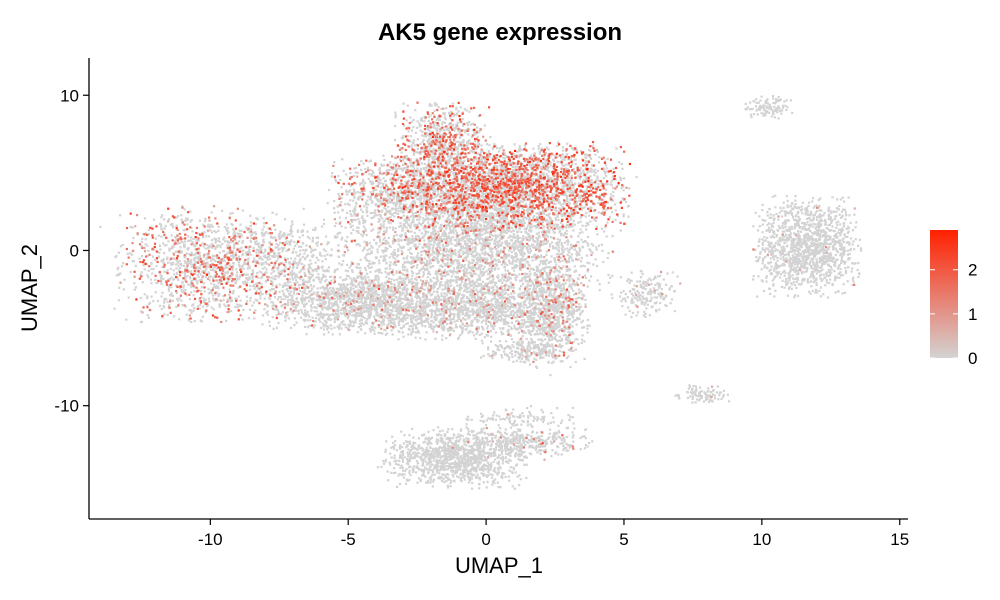  What do you see at coordinates (500, 32) in the screenshot?
I see `chart-title: AK5 gene expression` at bounding box center [500, 32].